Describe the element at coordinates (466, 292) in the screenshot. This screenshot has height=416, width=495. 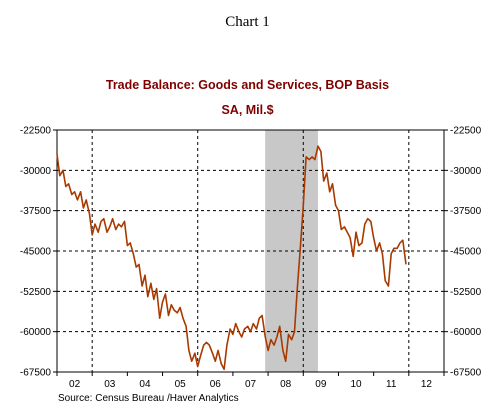
I see `y-tick-label-right: -52500` at that location.